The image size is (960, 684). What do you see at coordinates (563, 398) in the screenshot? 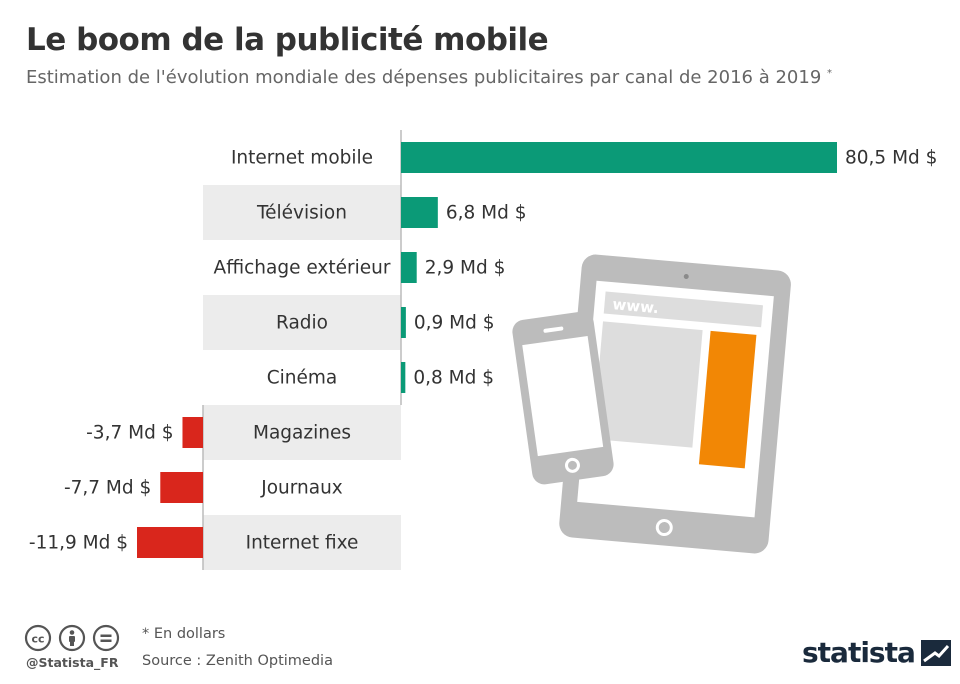
I see `phone-icon` at bounding box center [563, 398].